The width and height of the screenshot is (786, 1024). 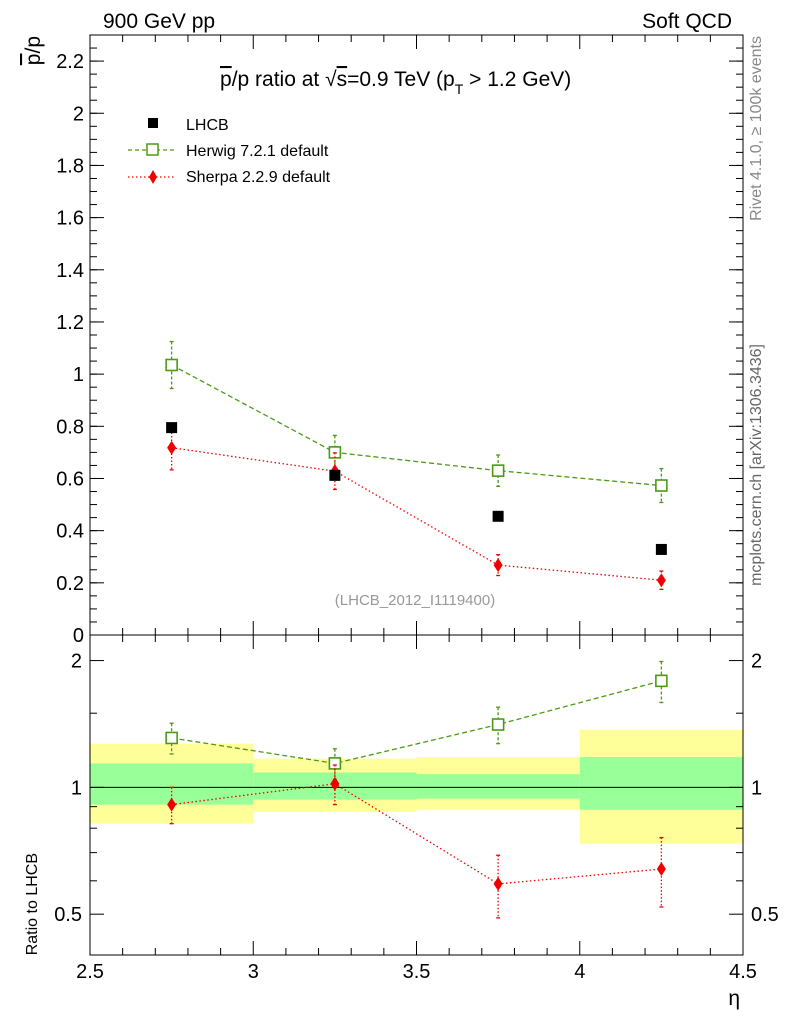 What do you see at coordinates (687, 21) in the screenshot?
I see `header-right-label: Soft QCD` at bounding box center [687, 21].